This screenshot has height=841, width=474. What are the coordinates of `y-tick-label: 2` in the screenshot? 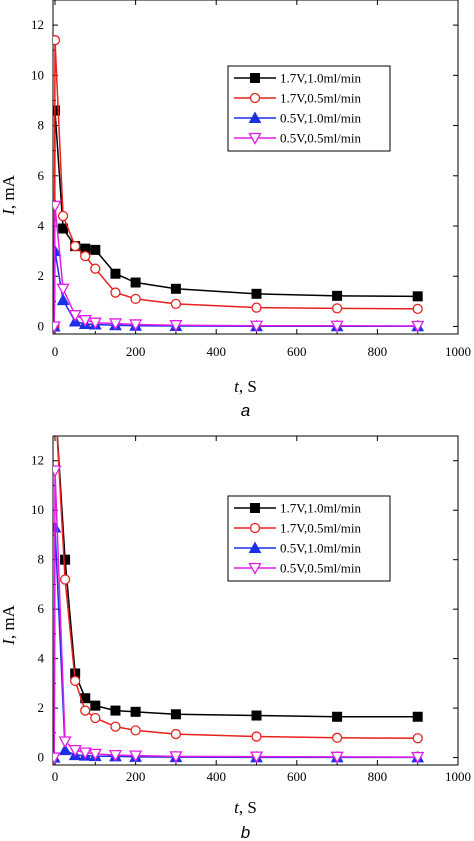 It's located at (41, 707).